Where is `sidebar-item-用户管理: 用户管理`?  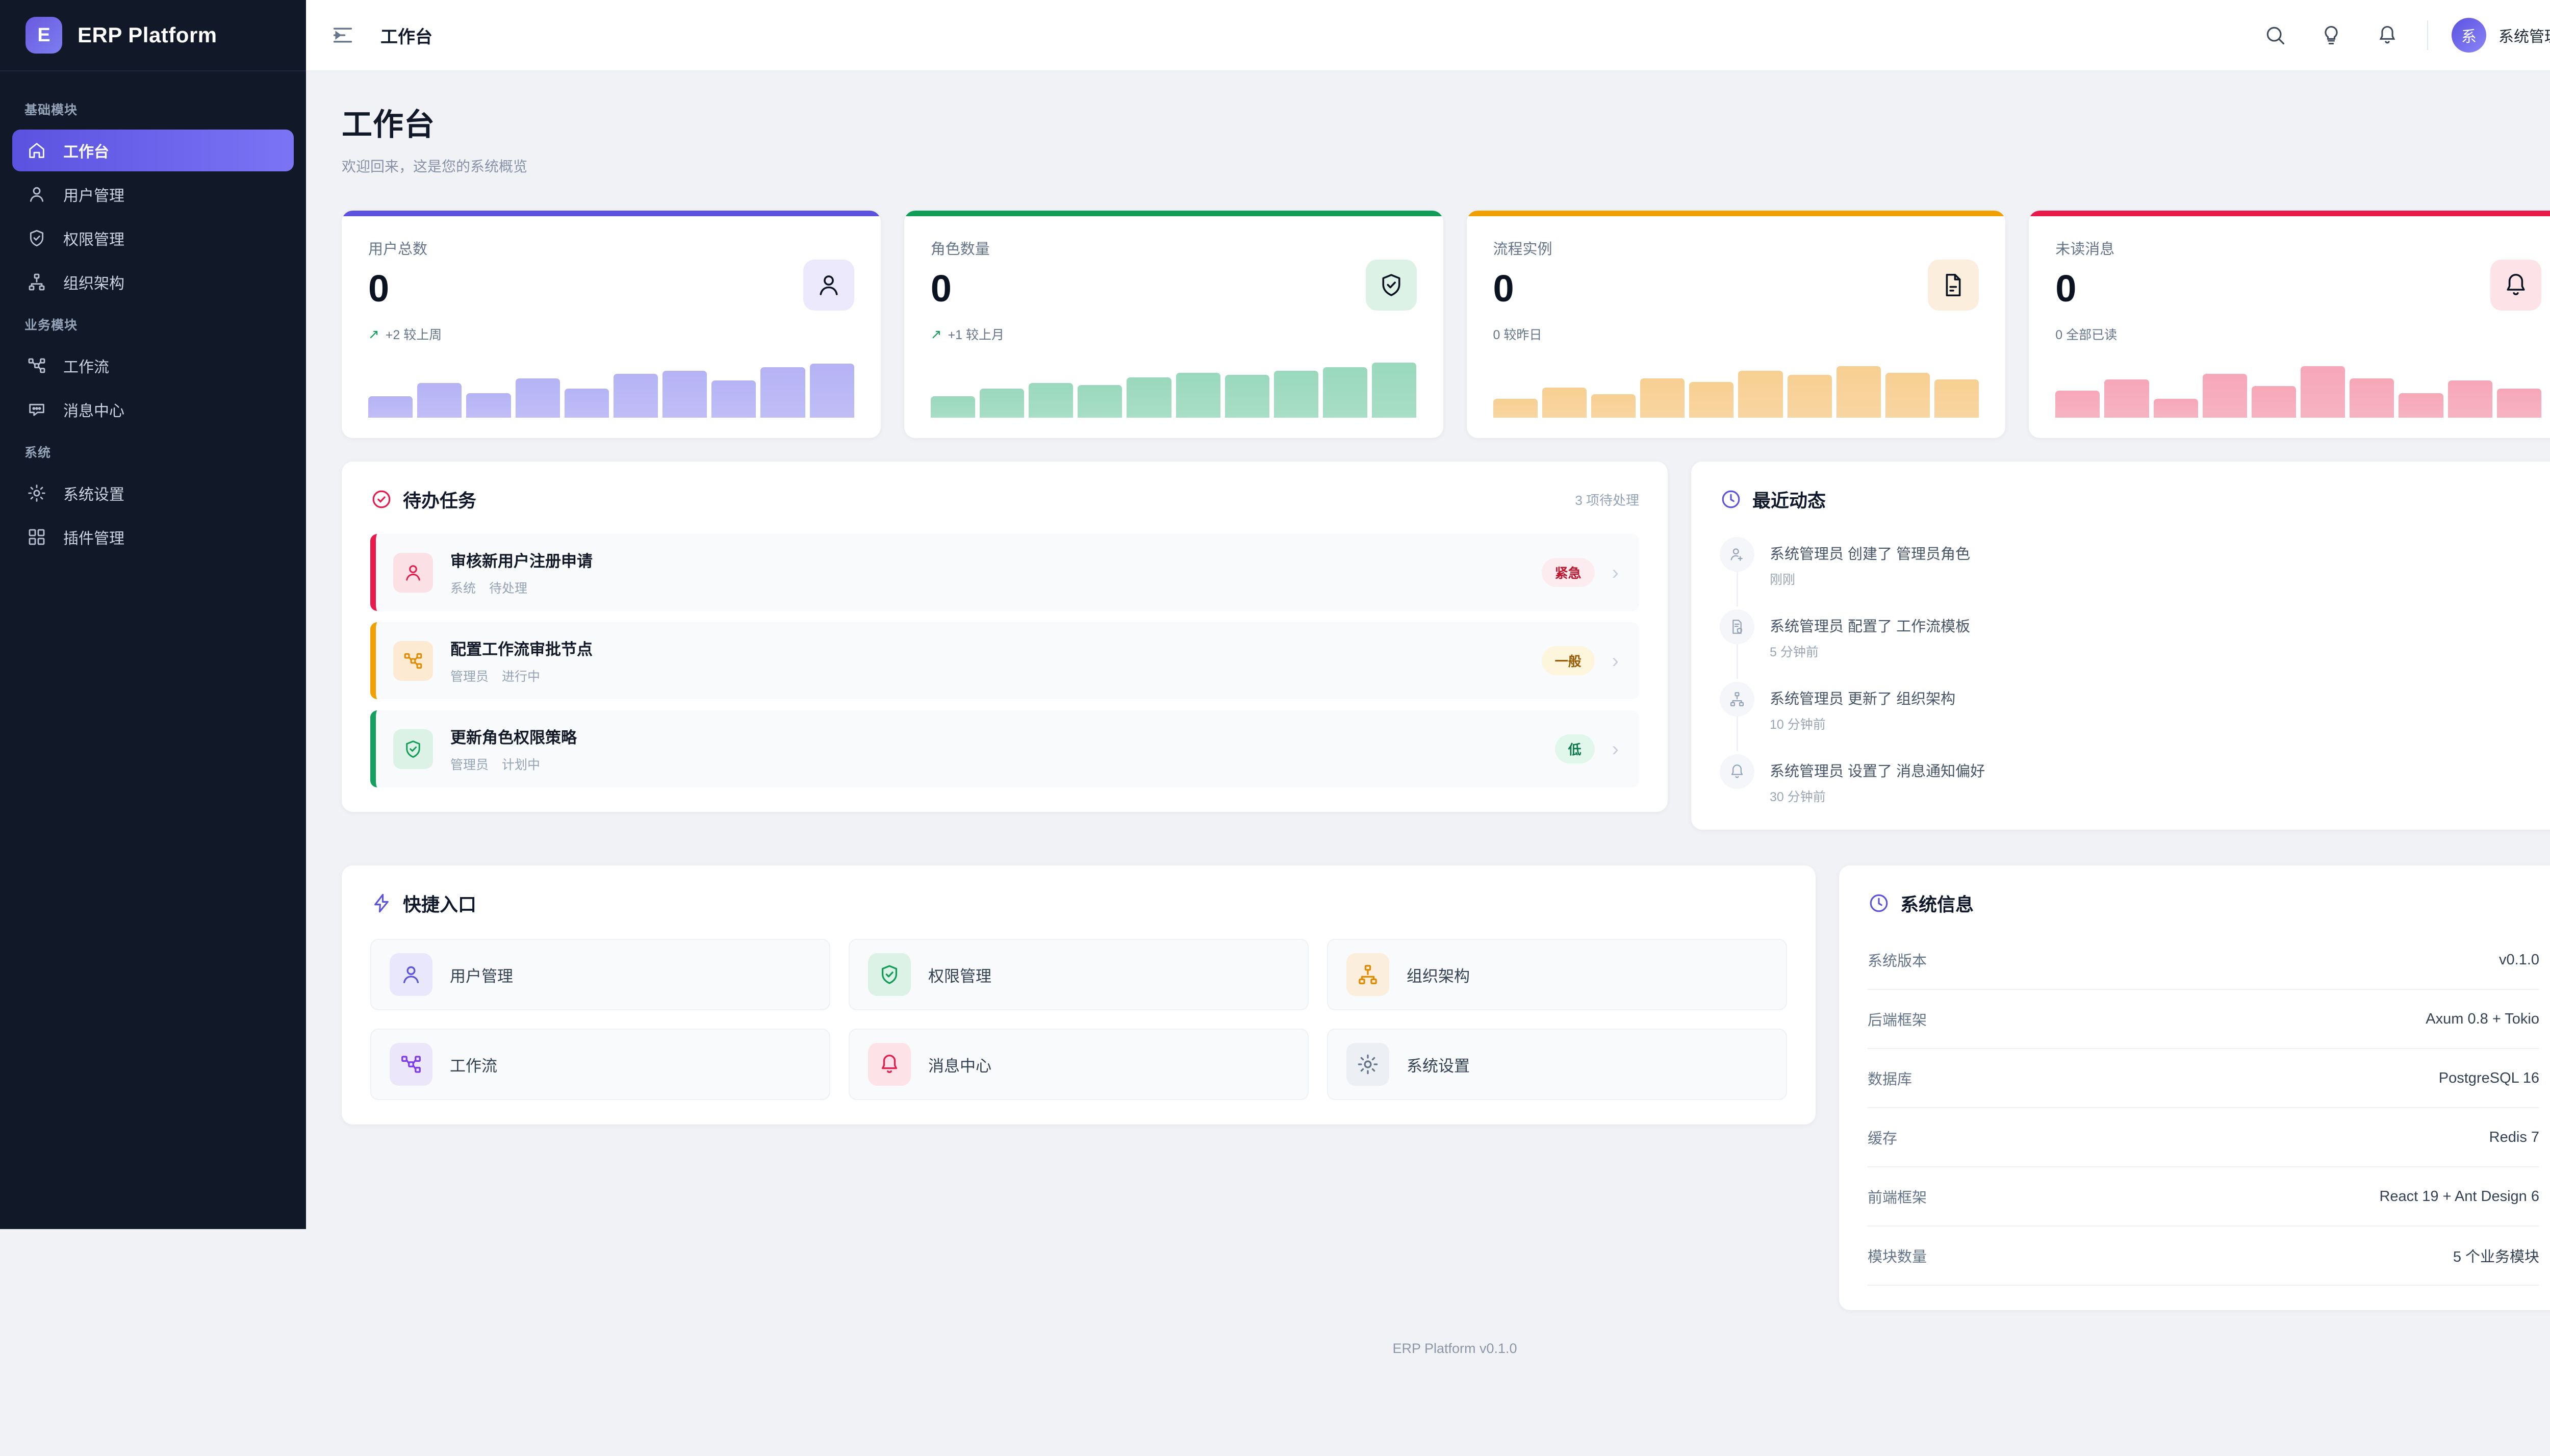 sidebar-item-用户管理: 用户管理 is located at coordinates (153, 194).